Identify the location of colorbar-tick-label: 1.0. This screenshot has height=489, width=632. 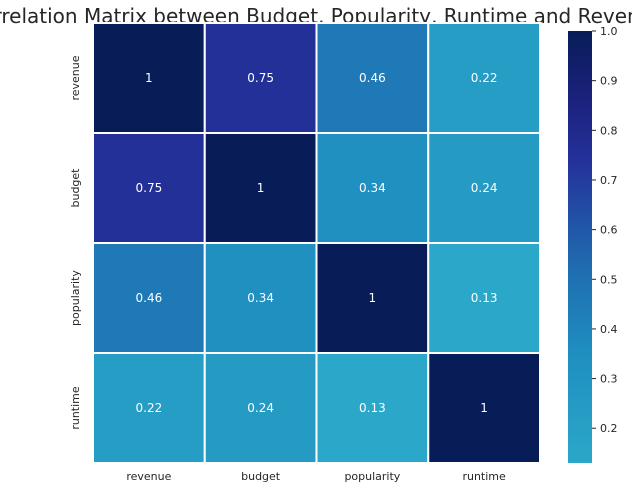
(609, 31).